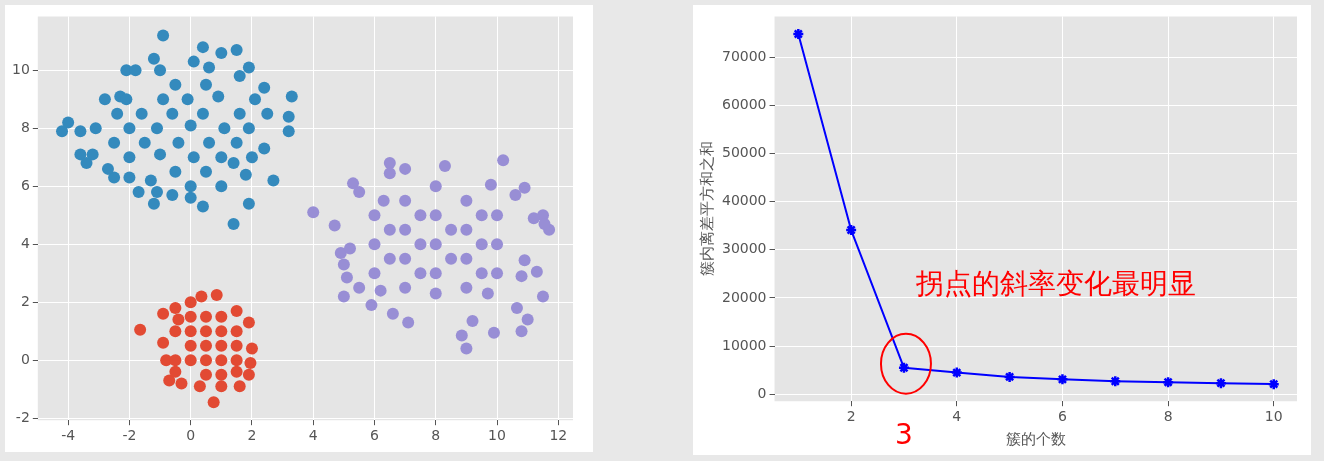  I want to click on x-tick-label: 0, so click(191, 435).